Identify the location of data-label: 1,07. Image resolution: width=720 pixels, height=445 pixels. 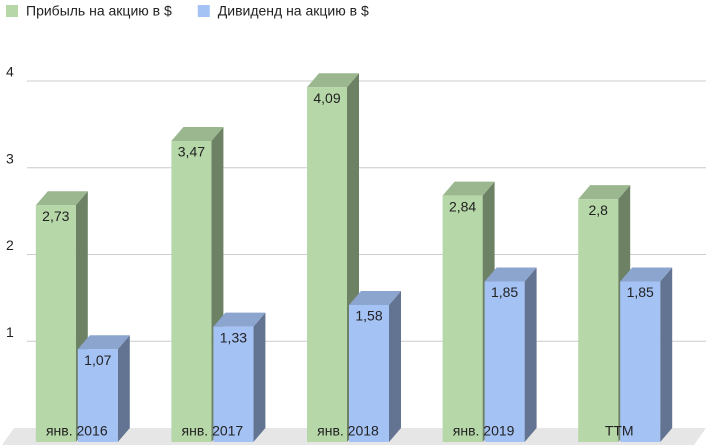
(97, 360).